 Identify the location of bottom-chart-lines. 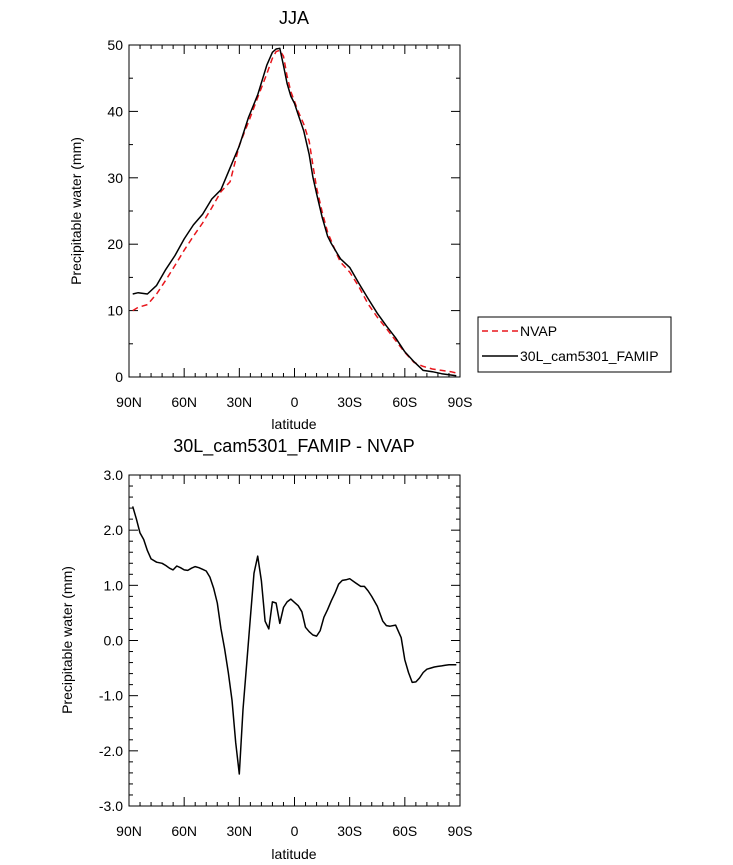
(294, 640).